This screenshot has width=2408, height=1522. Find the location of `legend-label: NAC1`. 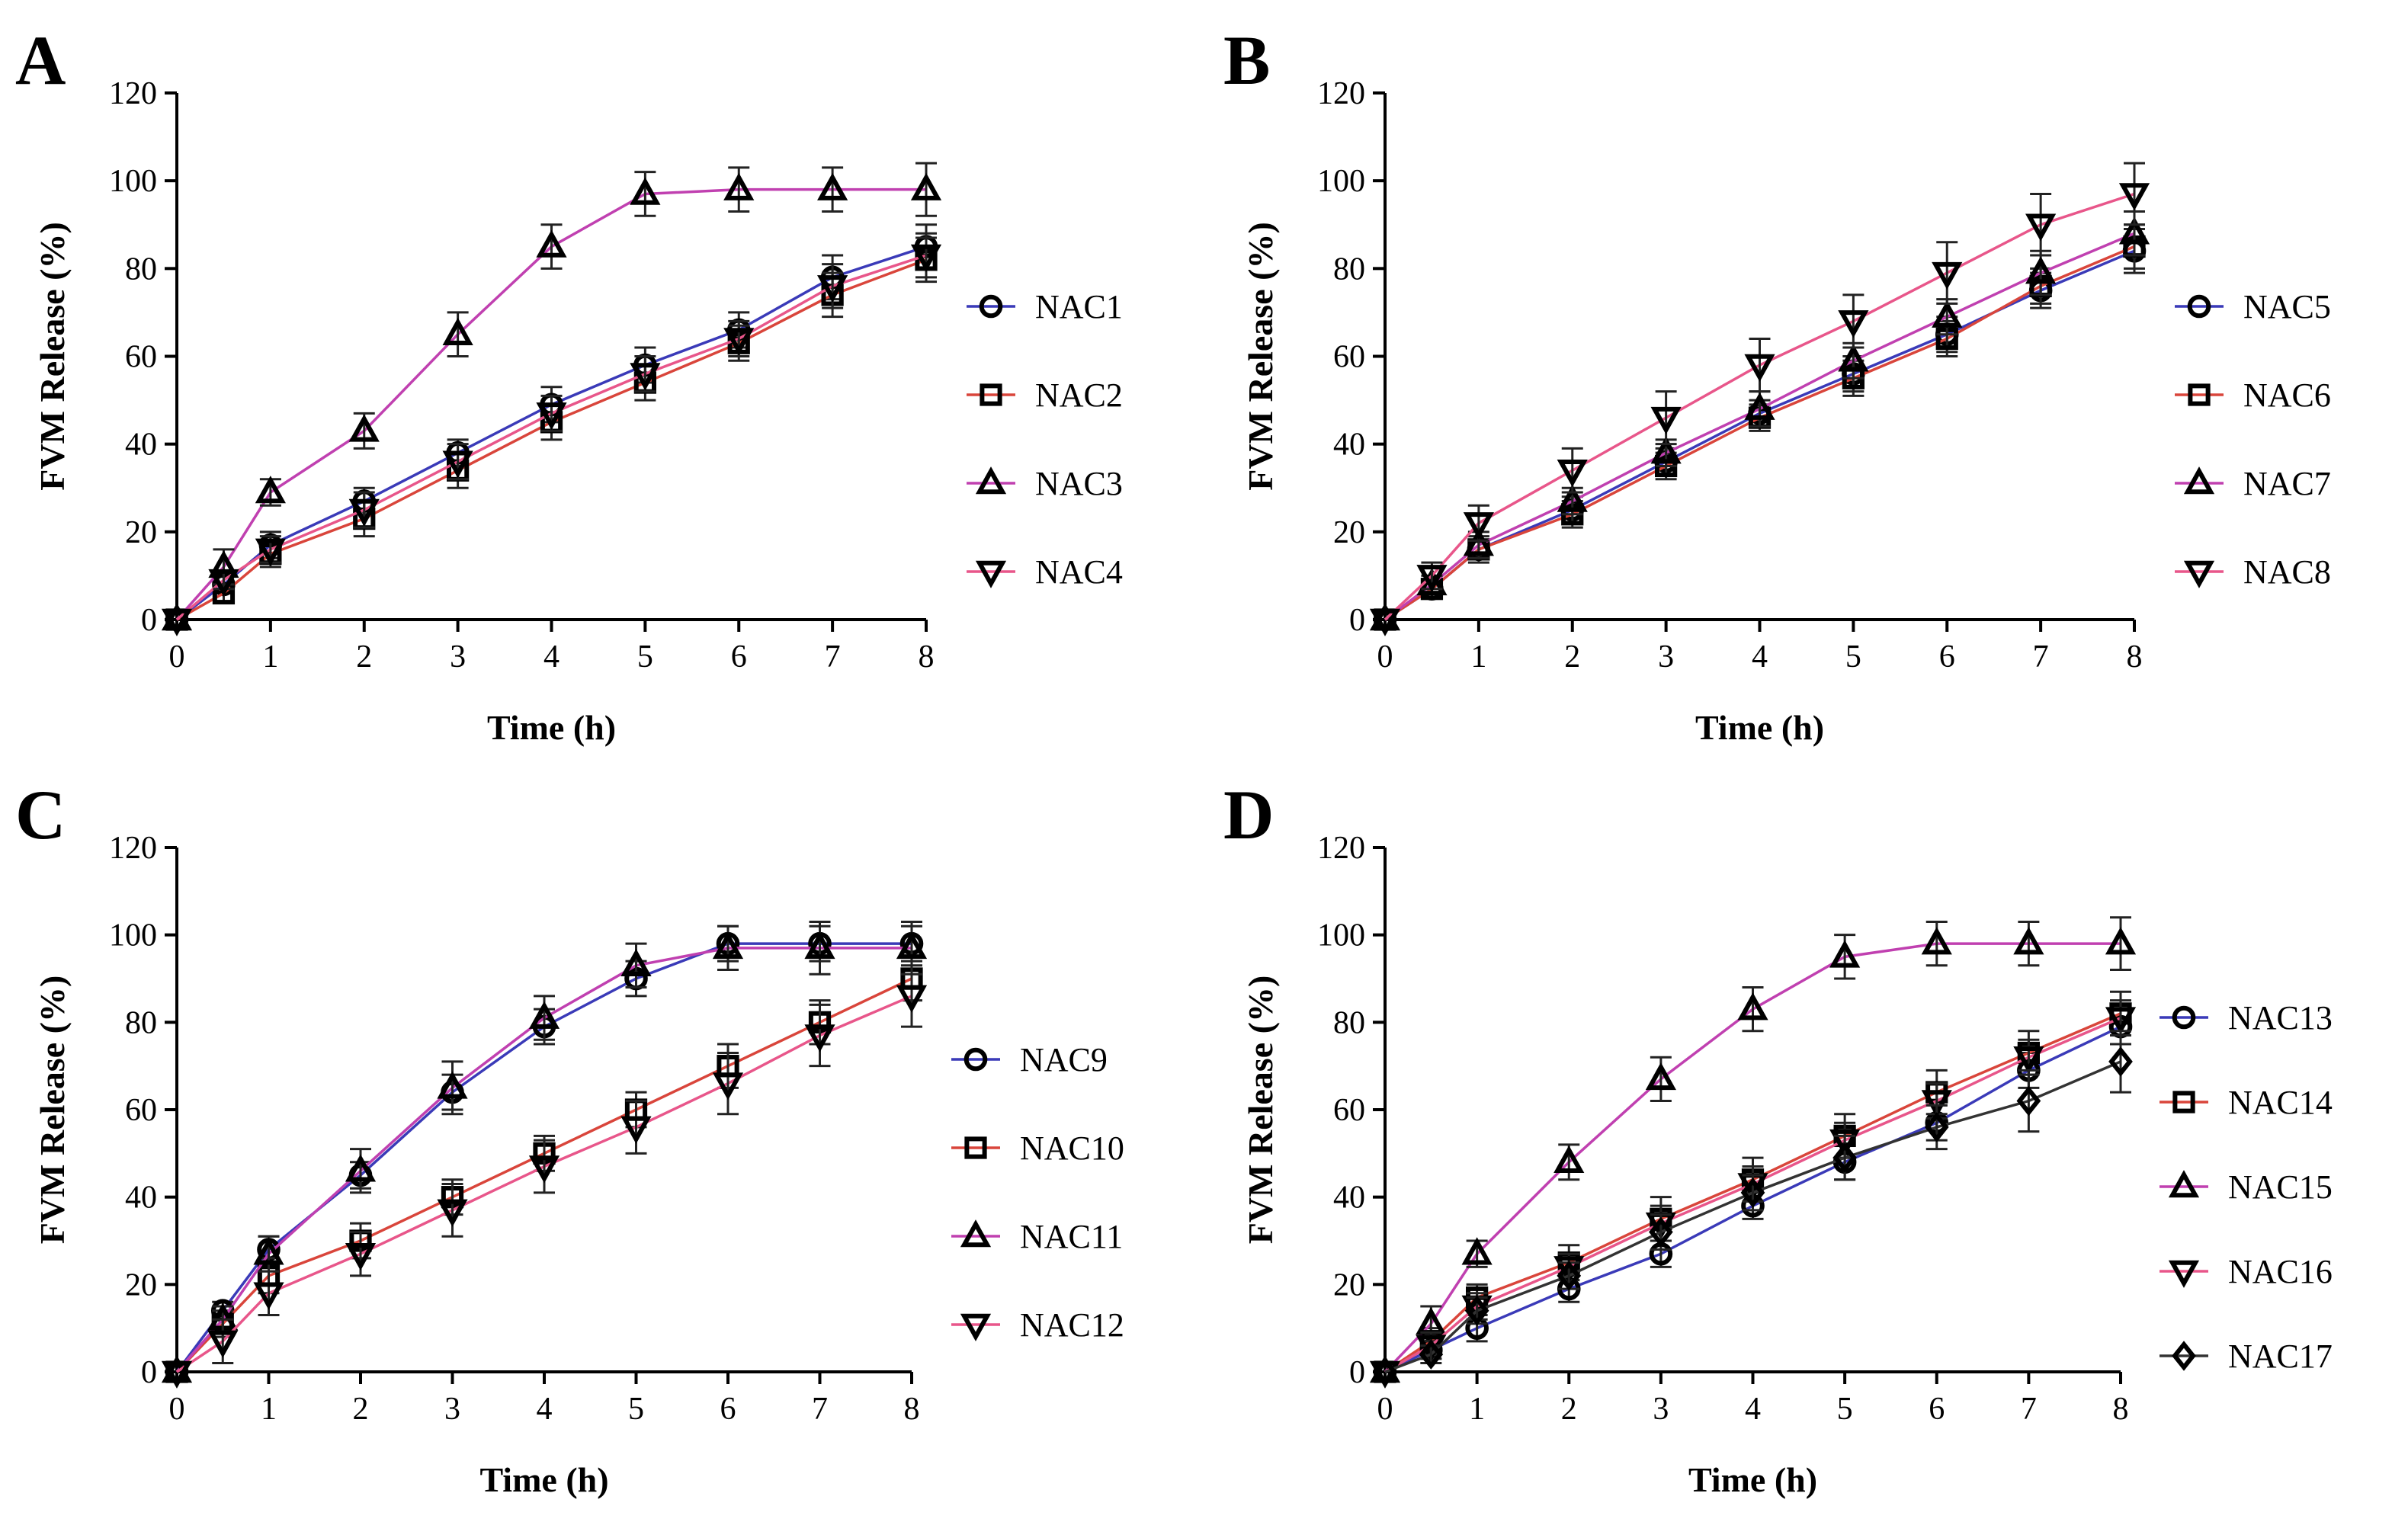

legend-label: NAC1 is located at coordinates (1079, 306).